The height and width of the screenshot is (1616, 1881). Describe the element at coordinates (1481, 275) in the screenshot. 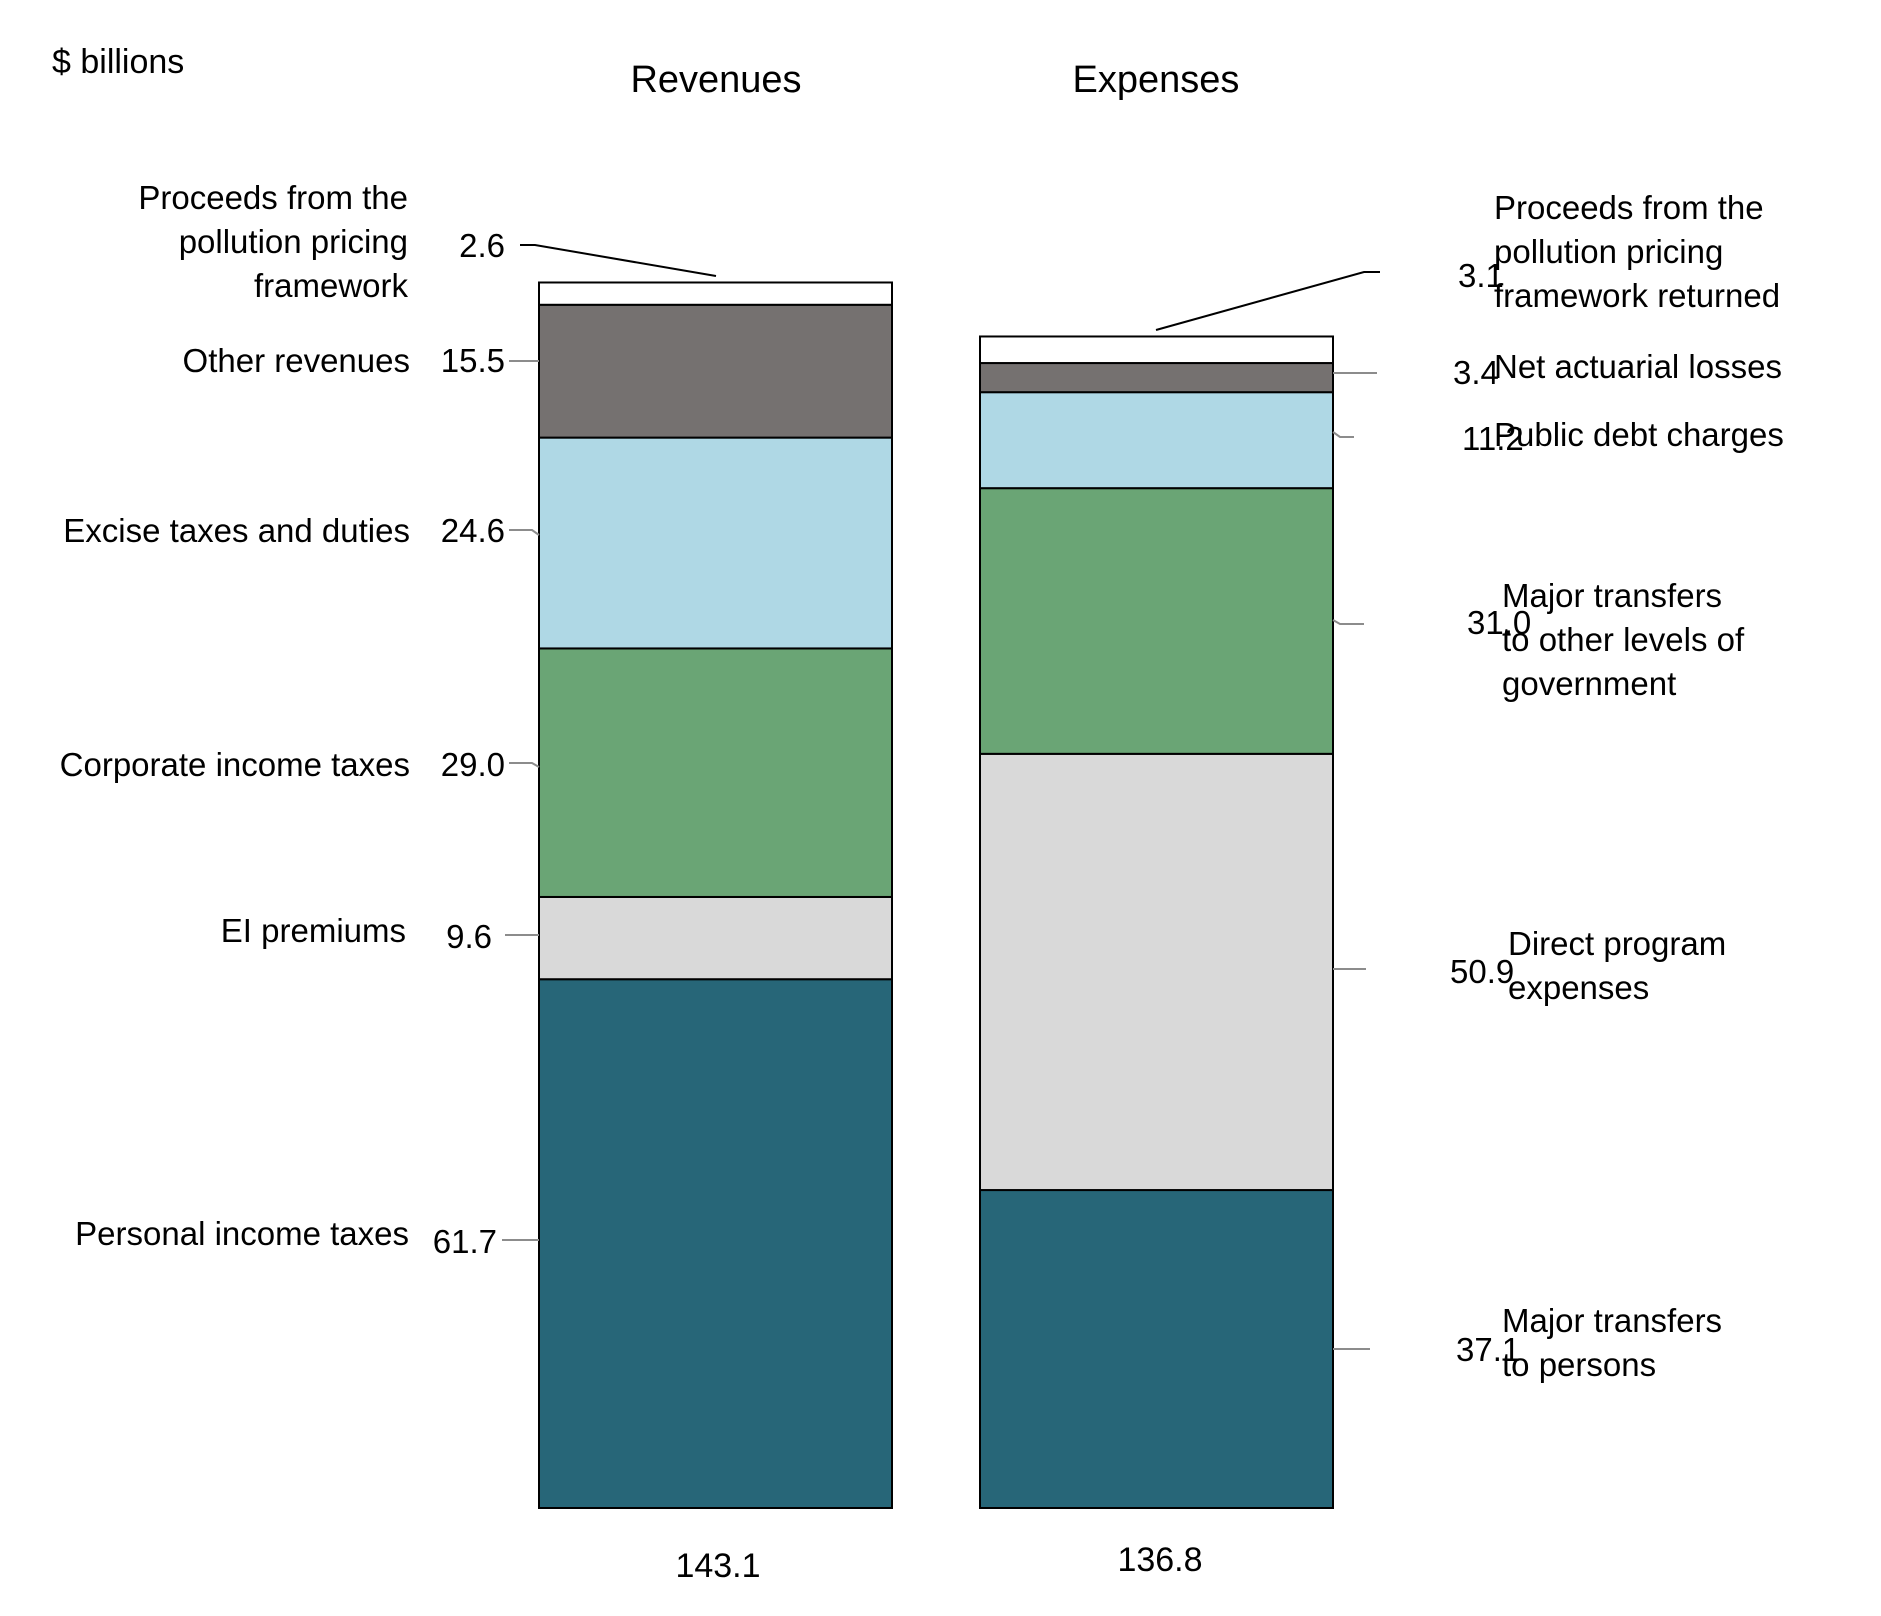

I see `expenses-value-proceeds-from-the-pollution-pricing-framework-returned: 3.1` at that location.